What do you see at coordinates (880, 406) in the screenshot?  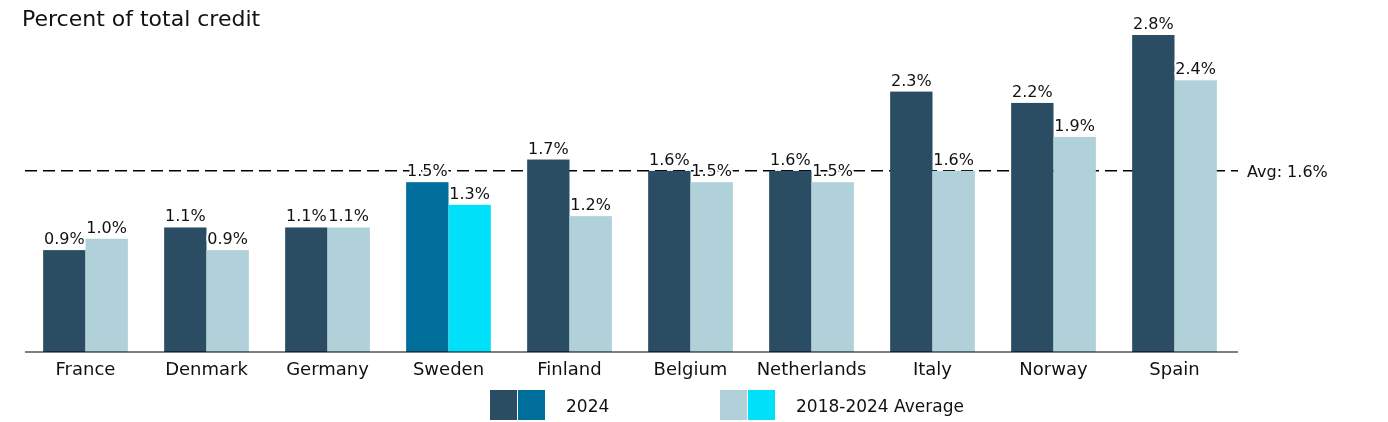 I see `legend-label: 2018-2024 Average` at bounding box center [880, 406].